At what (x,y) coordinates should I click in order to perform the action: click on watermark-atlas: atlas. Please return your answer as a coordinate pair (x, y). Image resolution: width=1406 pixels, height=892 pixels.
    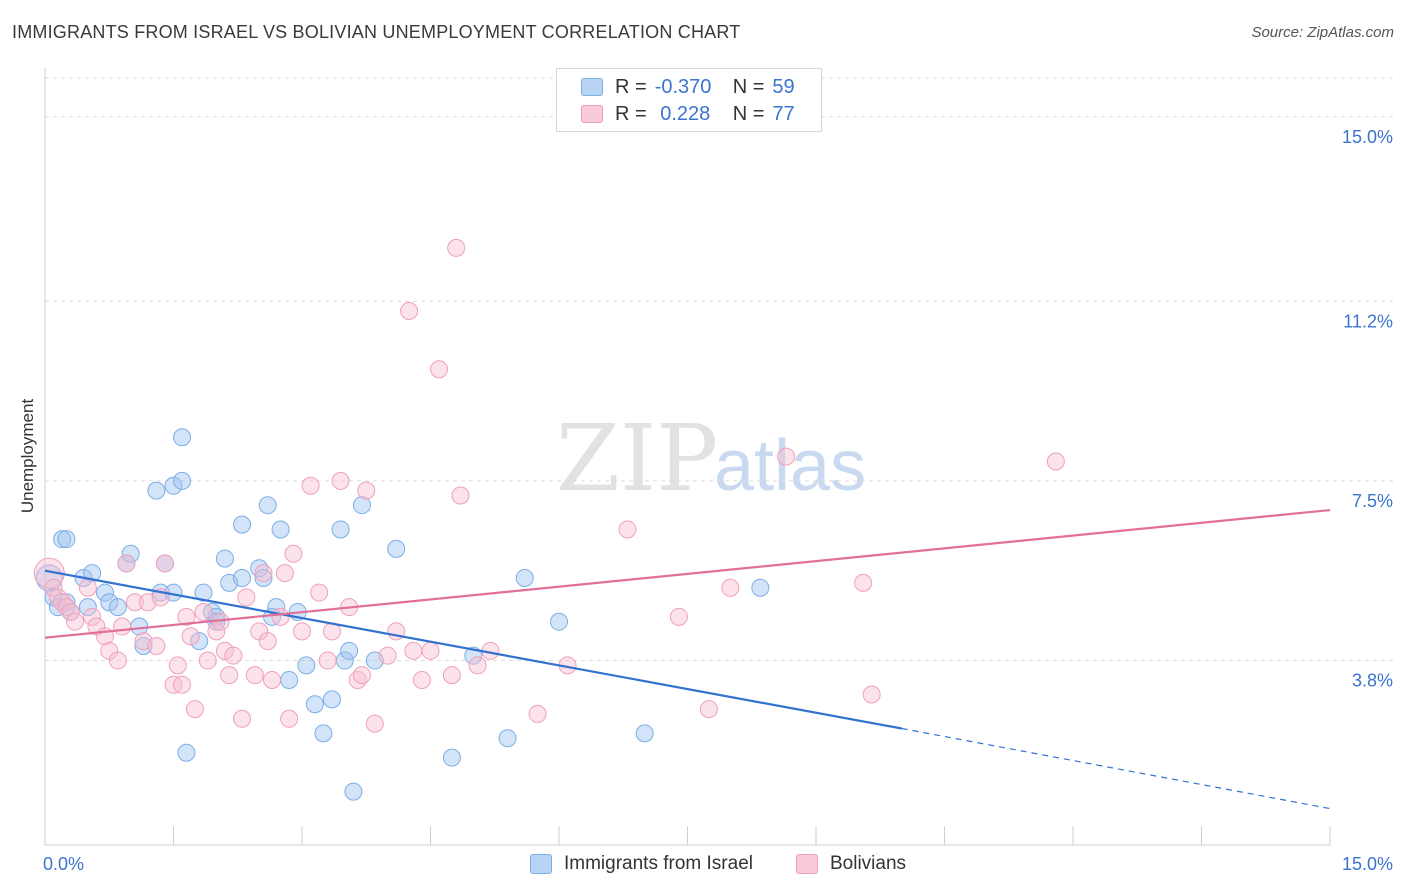
    Looking at the image, I should click on (790, 466).